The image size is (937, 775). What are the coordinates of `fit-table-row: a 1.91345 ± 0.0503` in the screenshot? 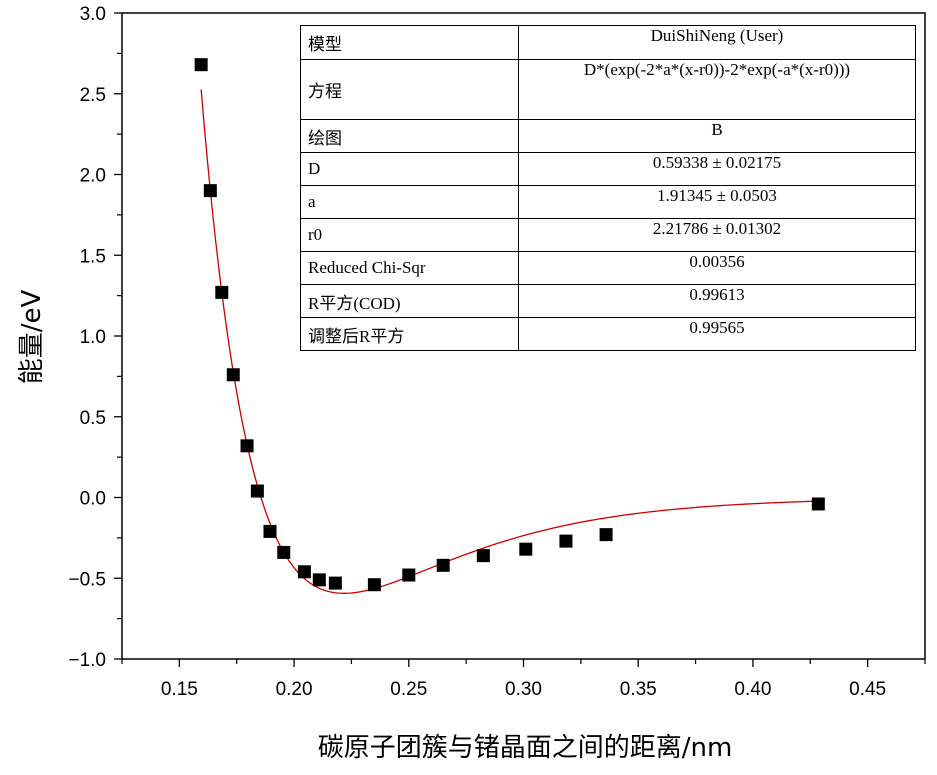 It's located at (608, 202).